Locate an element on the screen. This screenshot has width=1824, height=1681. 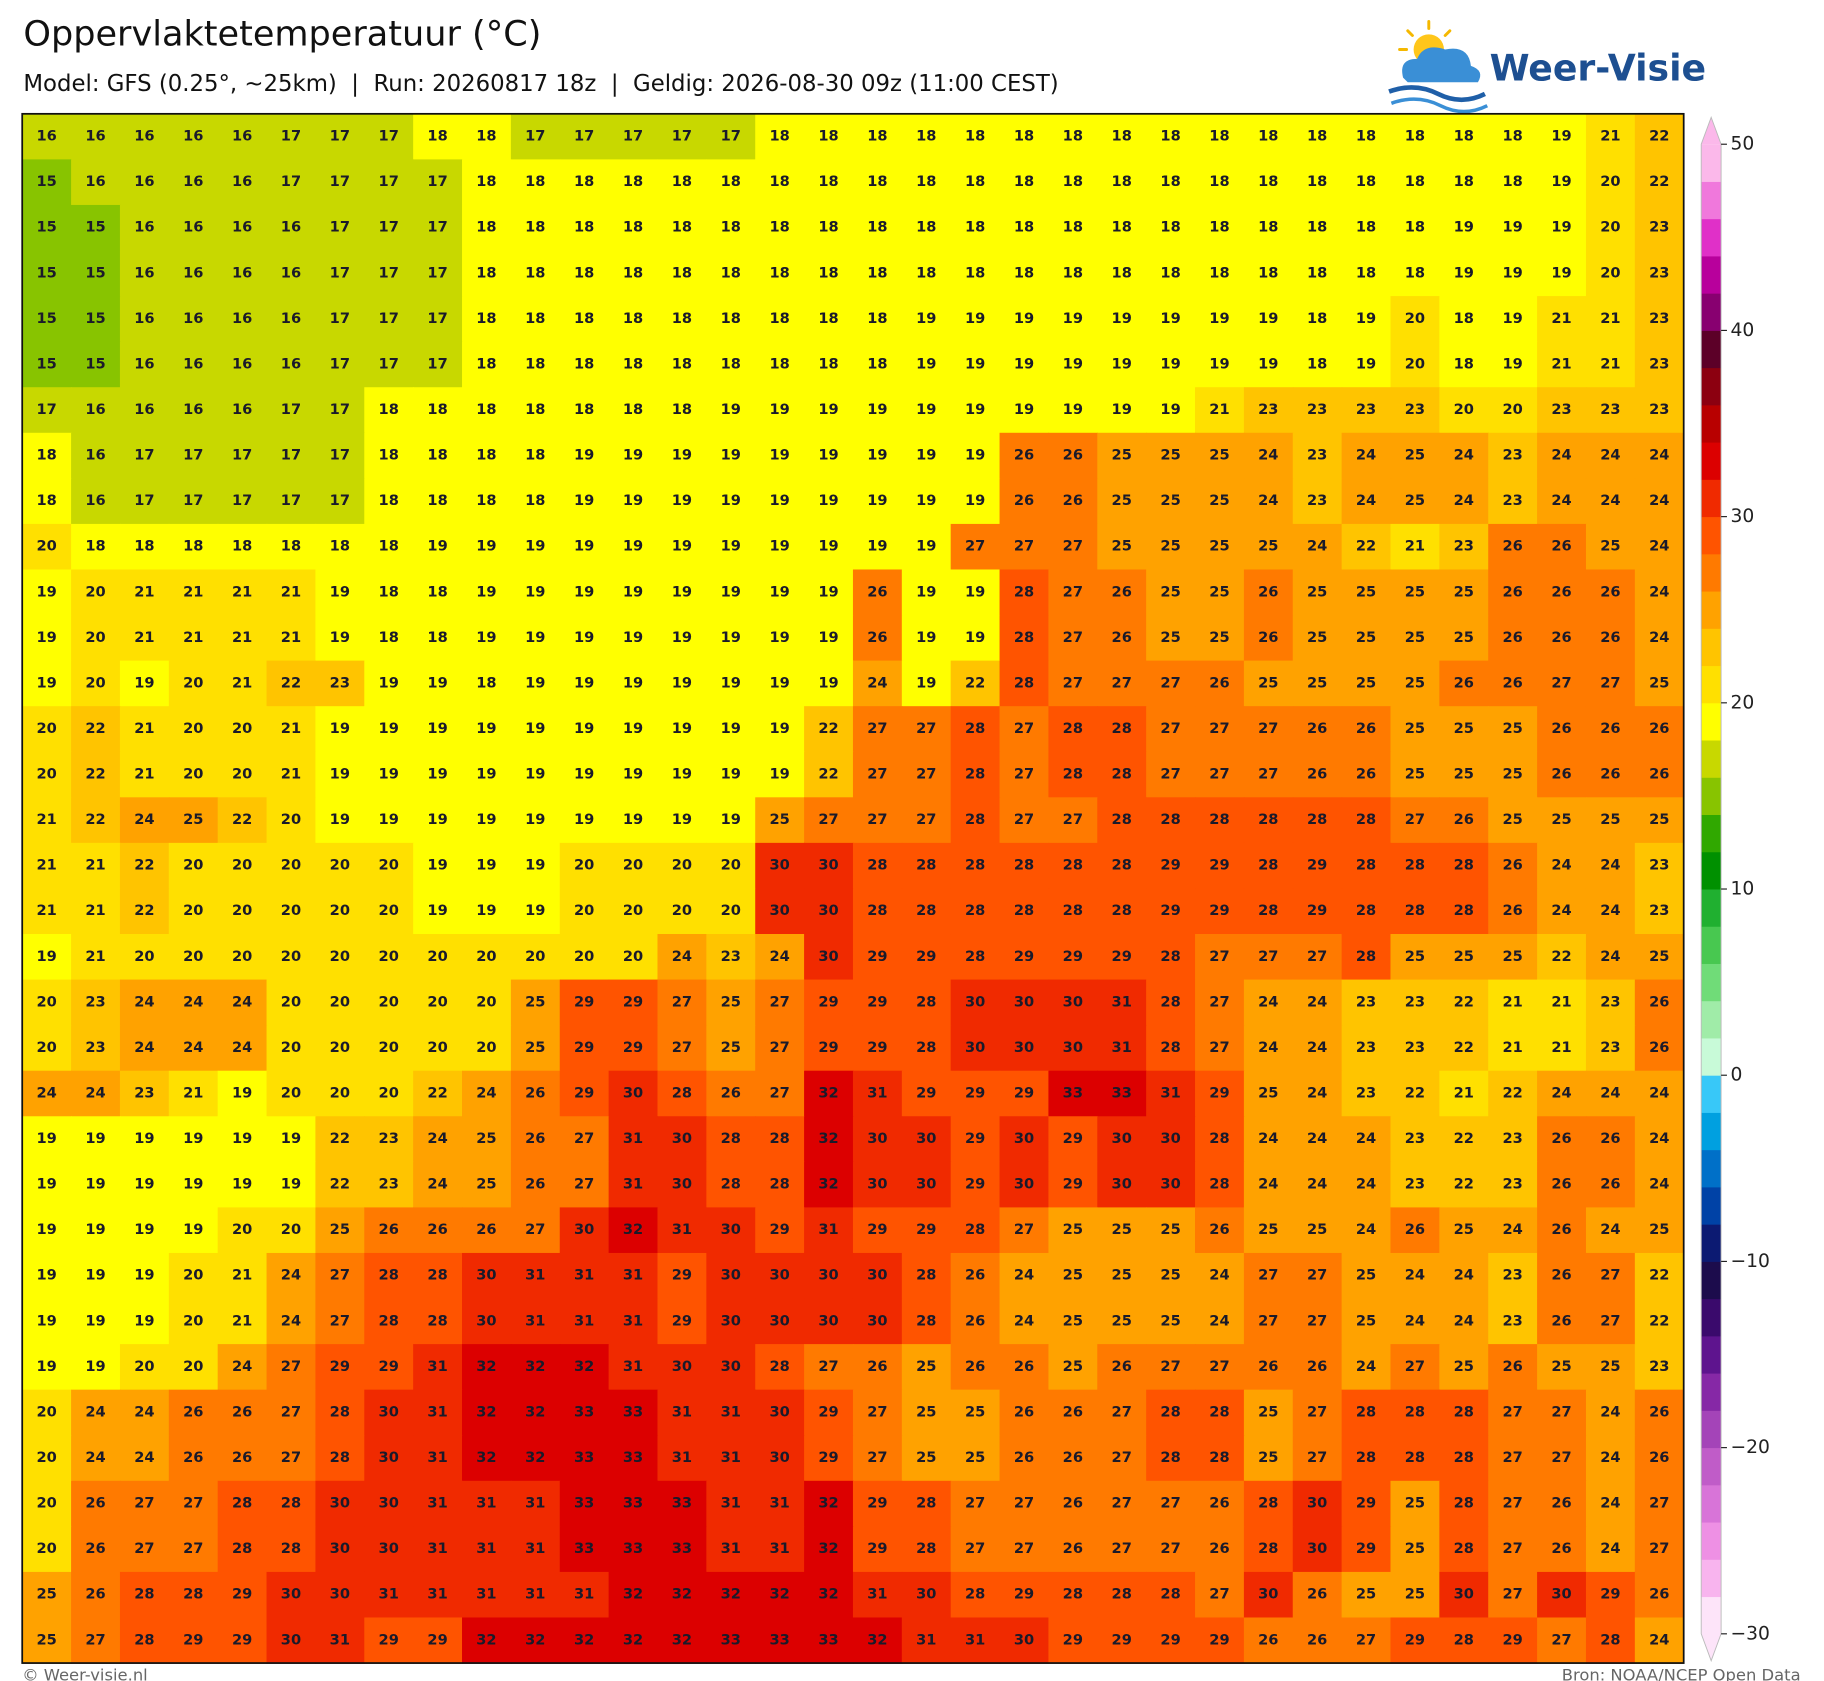
logo-wave is located at coordinates (1437, 94).